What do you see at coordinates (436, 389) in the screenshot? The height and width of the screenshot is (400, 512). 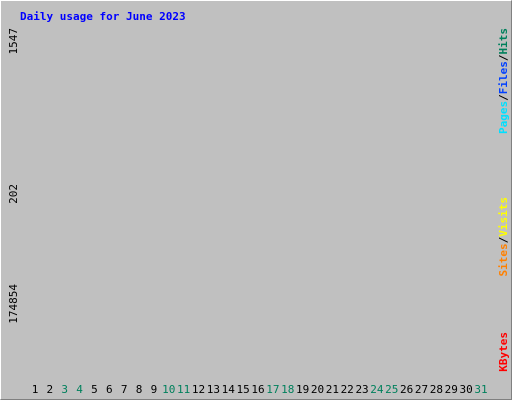 I see `x-tick-label: 28` at bounding box center [436, 389].